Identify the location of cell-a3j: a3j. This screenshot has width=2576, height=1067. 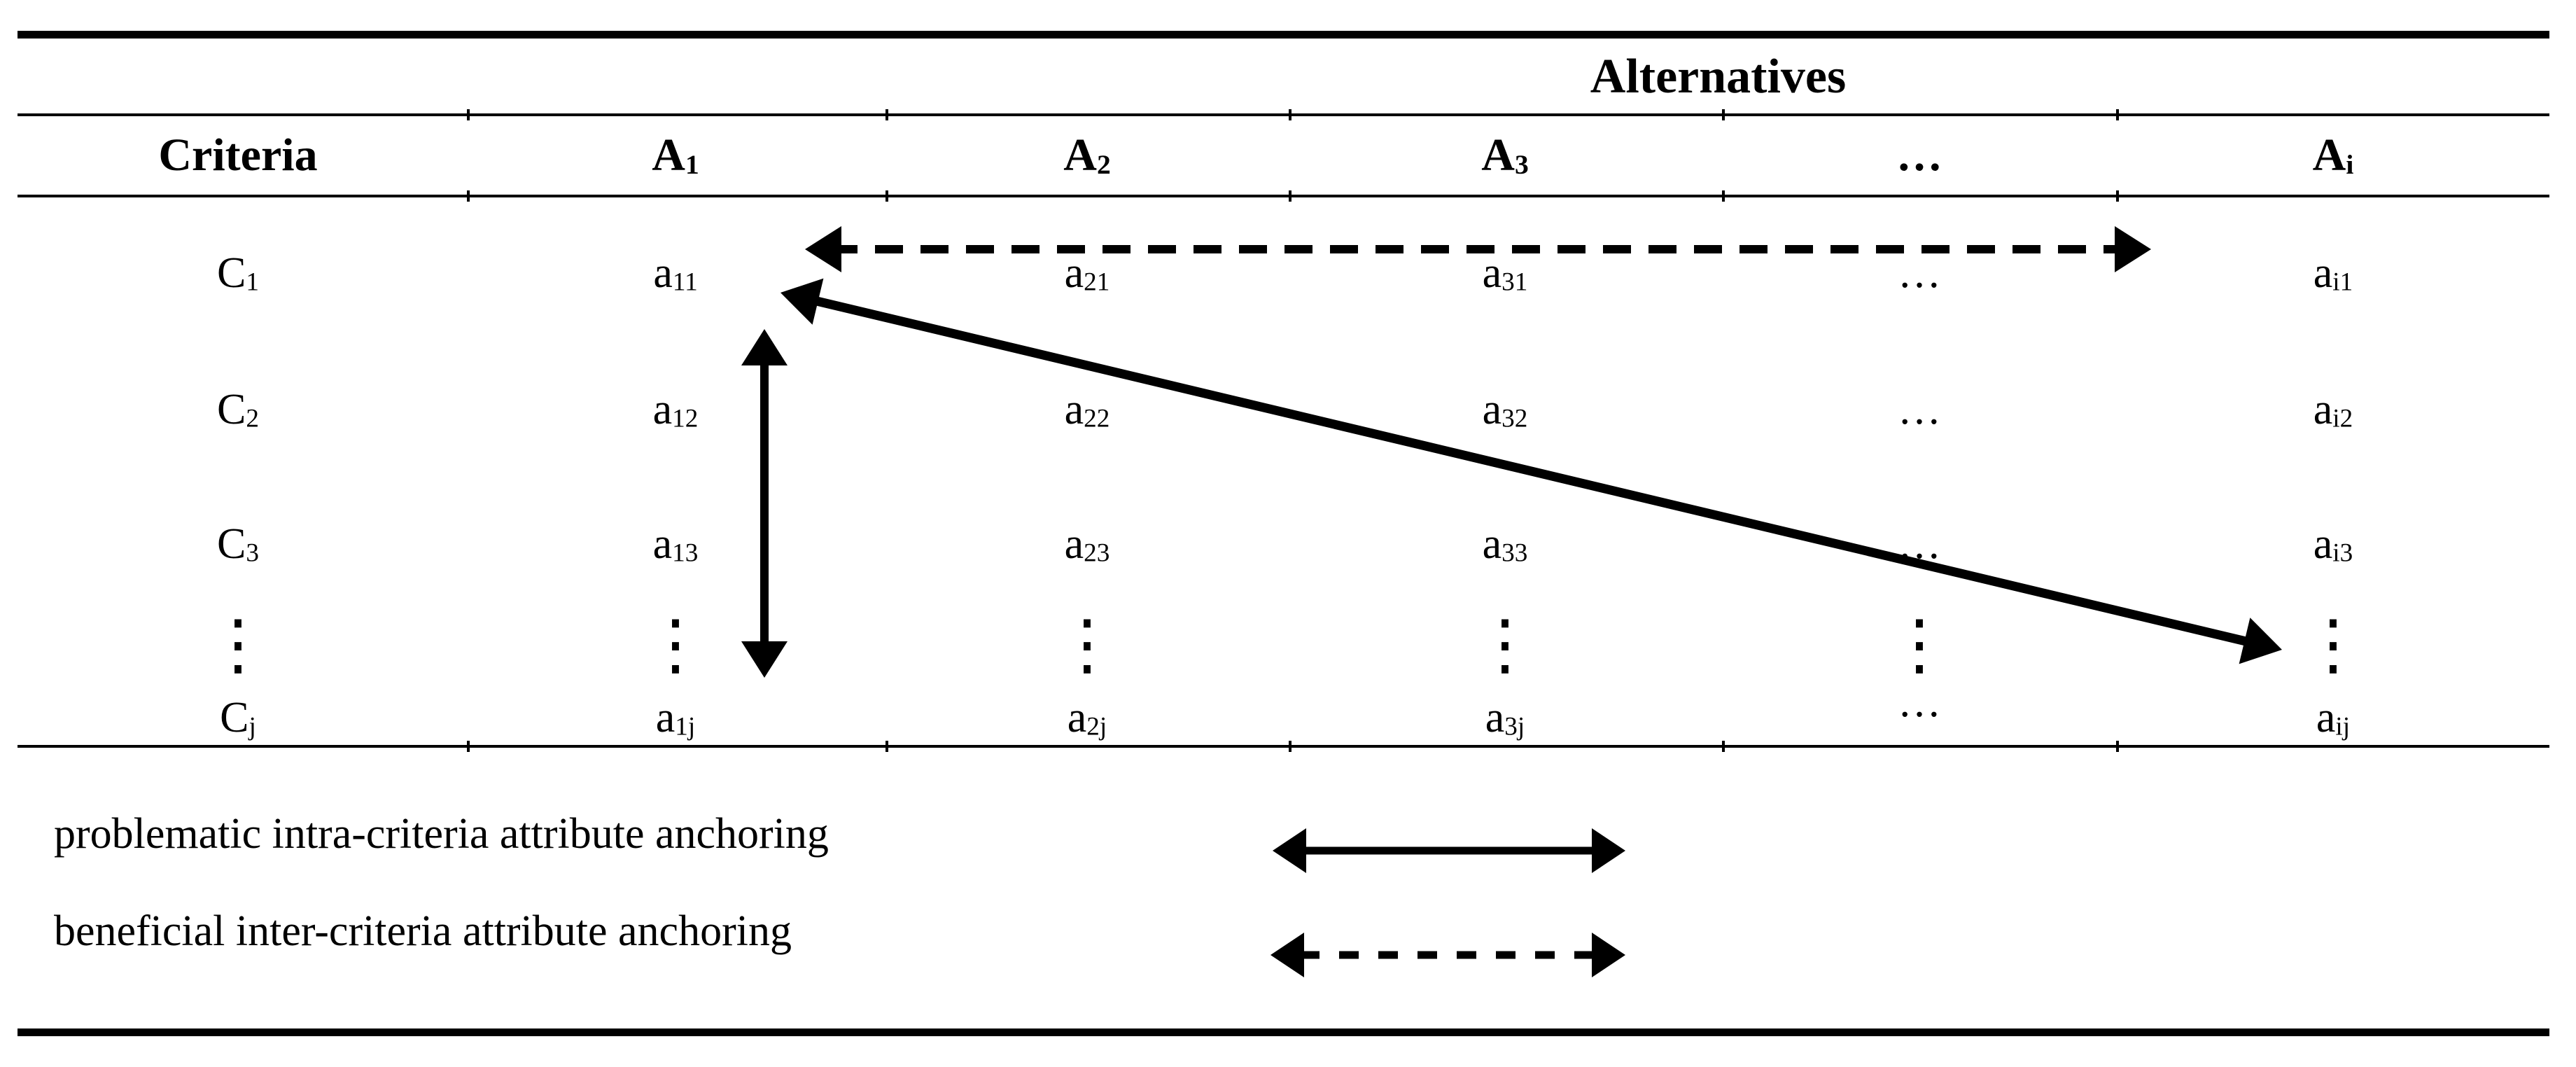
(1505, 717).